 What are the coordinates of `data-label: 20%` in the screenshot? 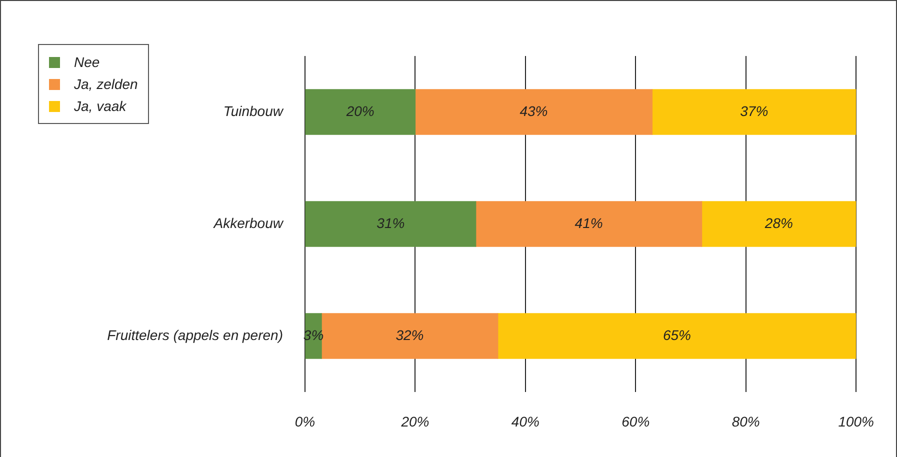 It's located at (359, 110).